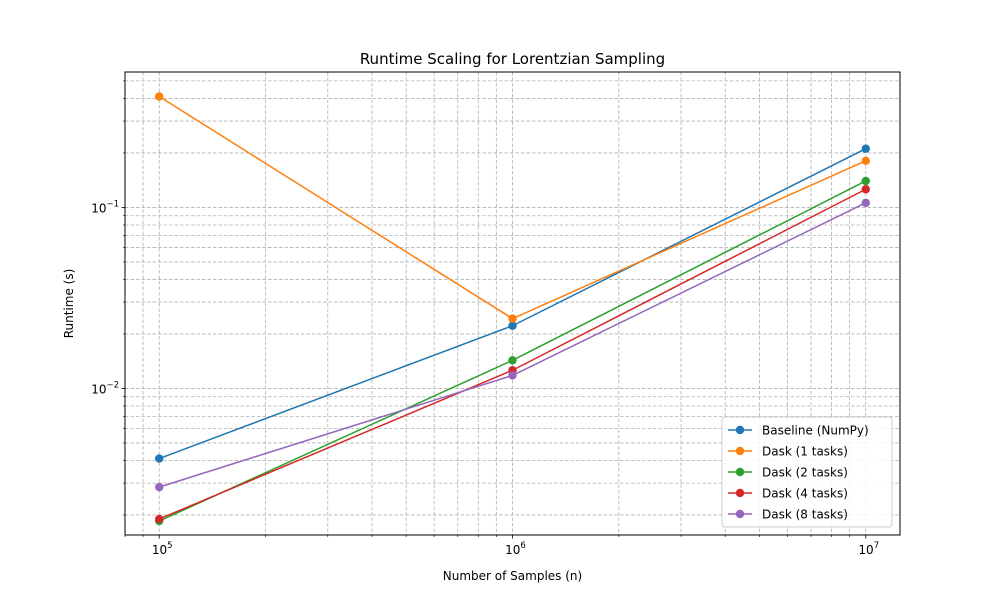 The height and width of the screenshot is (600, 1000). I want to click on legend-label: Dask (1 tasks), so click(805, 452).